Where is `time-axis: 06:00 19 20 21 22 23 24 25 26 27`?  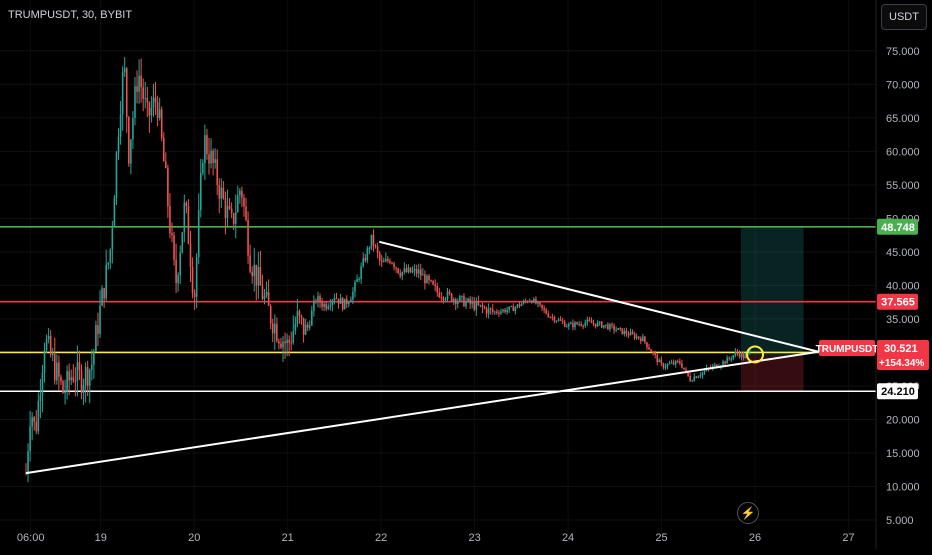 time-axis: 06:00 19 20 21 22 23 24 25 26 27 is located at coordinates (436, 538).